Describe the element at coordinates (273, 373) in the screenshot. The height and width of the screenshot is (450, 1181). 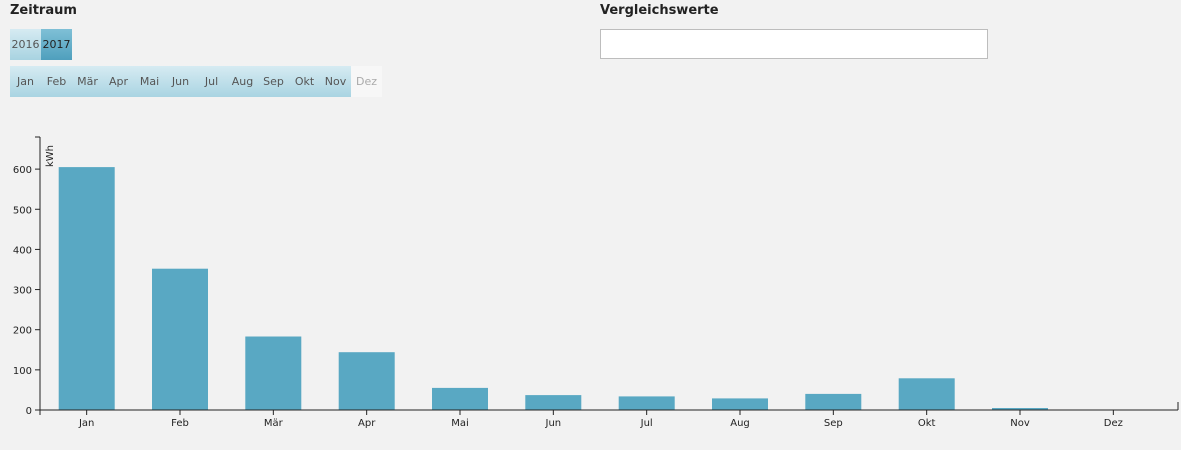
I see `bar-Mär` at that location.